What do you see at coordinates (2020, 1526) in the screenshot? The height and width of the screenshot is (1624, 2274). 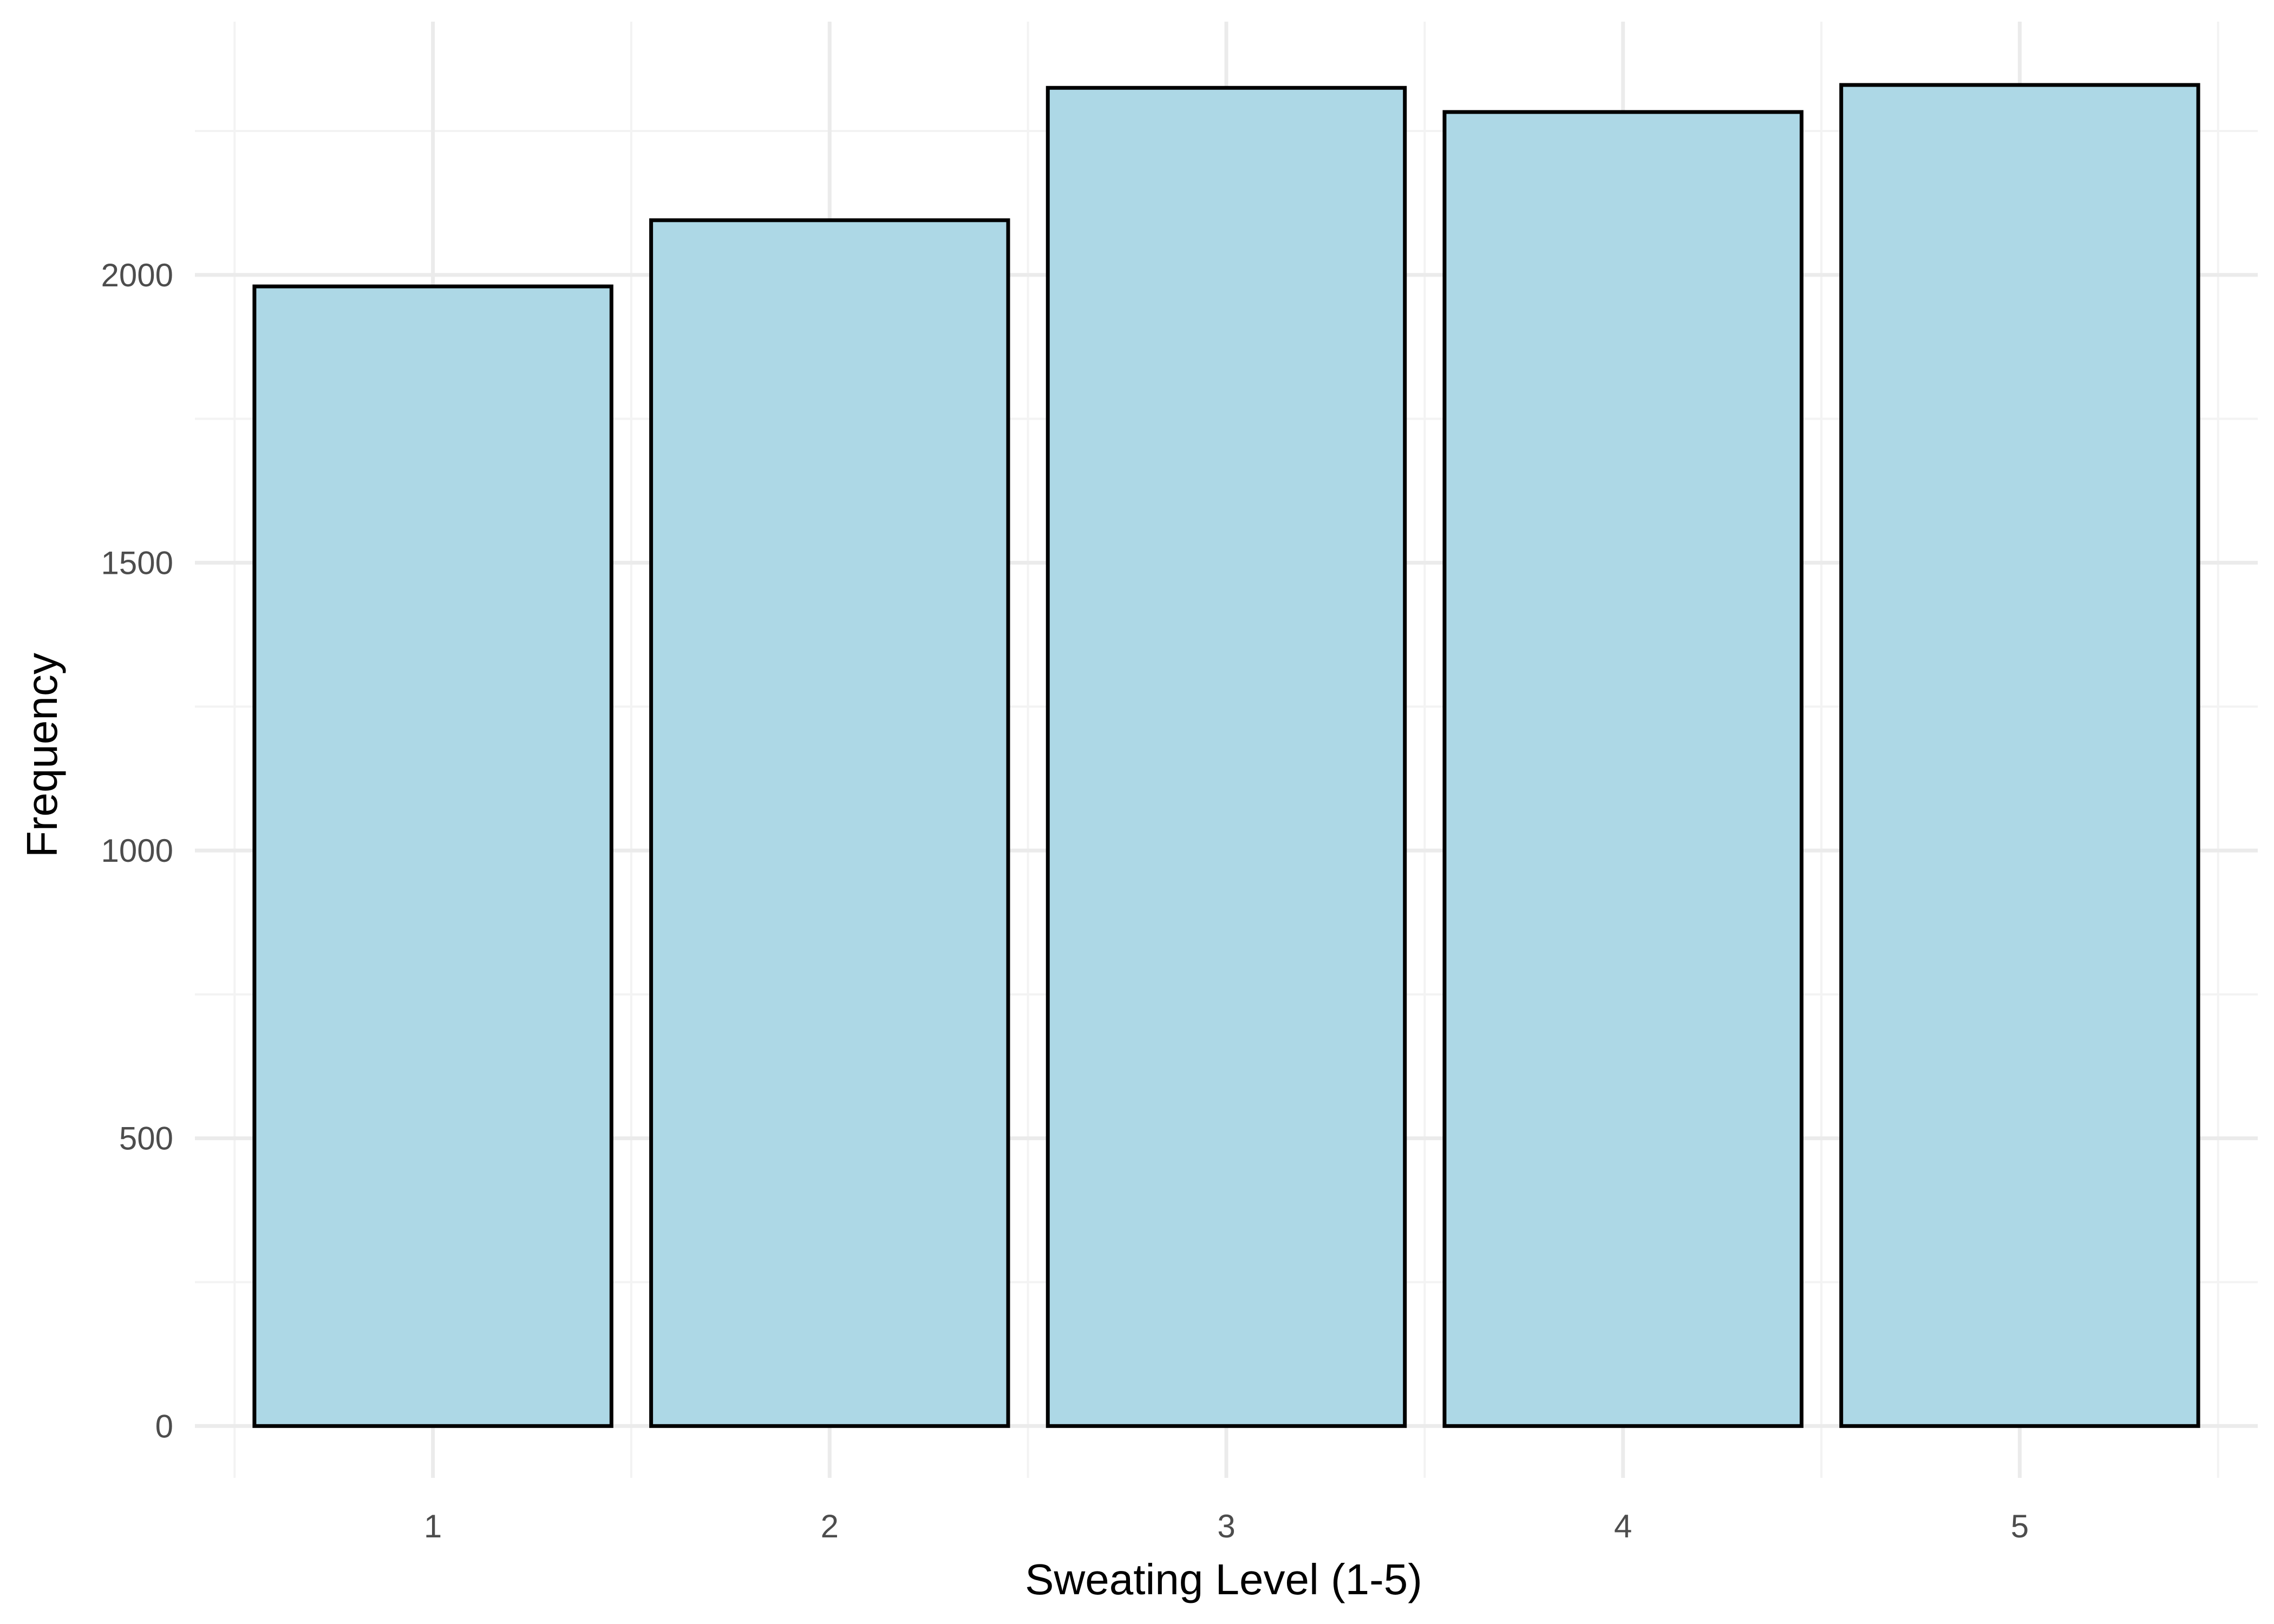 I see `x-tick-label: 5` at bounding box center [2020, 1526].